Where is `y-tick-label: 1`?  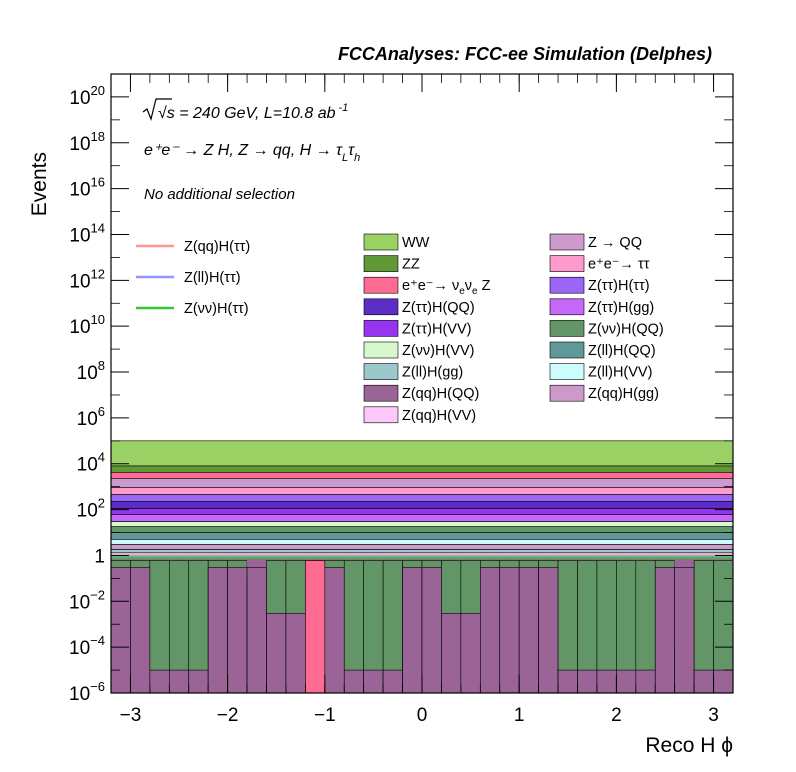
y-tick-label: 1 is located at coordinates (99, 556).